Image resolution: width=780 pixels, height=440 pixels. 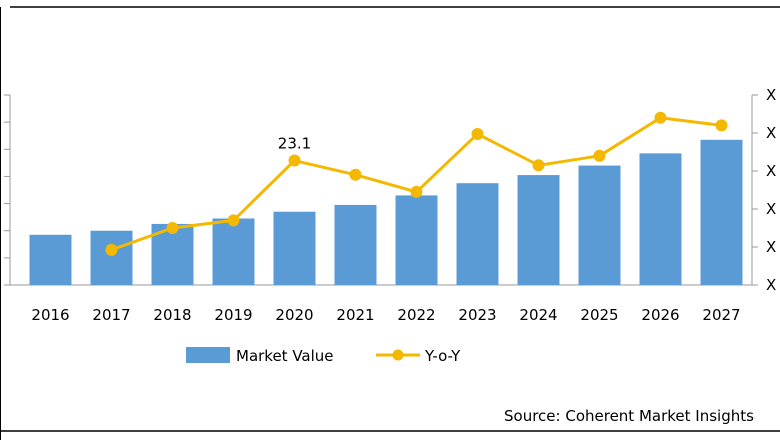 I want to click on yoy-point-2018, so click(x=172, y=228).